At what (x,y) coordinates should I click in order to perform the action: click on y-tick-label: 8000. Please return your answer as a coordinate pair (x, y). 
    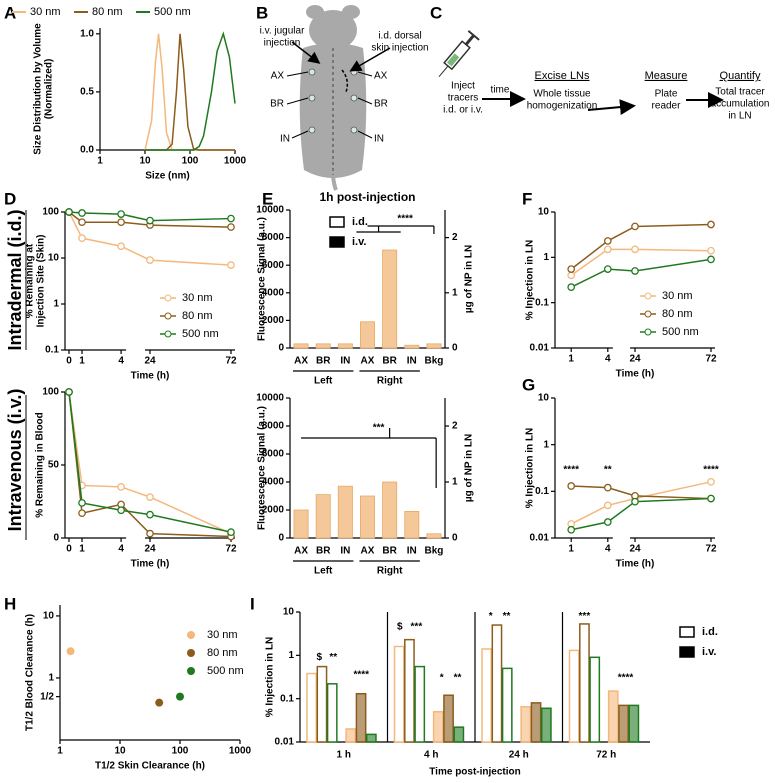
    Looking at the image, I should click on (273, 426).